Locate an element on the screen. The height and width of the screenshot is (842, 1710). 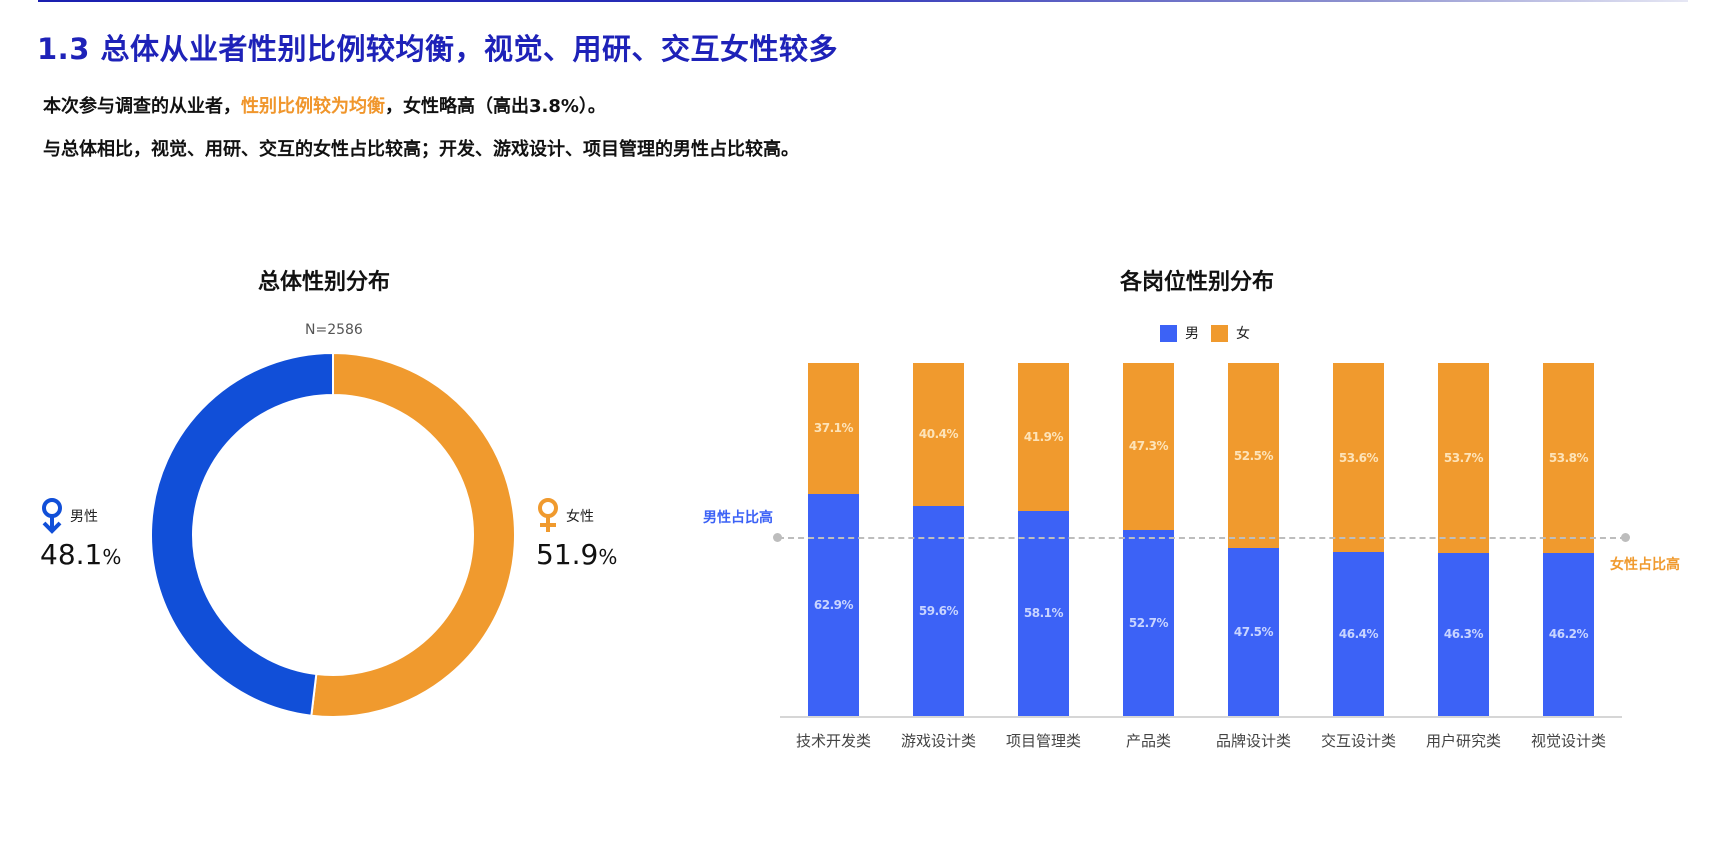
bar-segment-male: 46.3% is located at coordinates (1463, 634).